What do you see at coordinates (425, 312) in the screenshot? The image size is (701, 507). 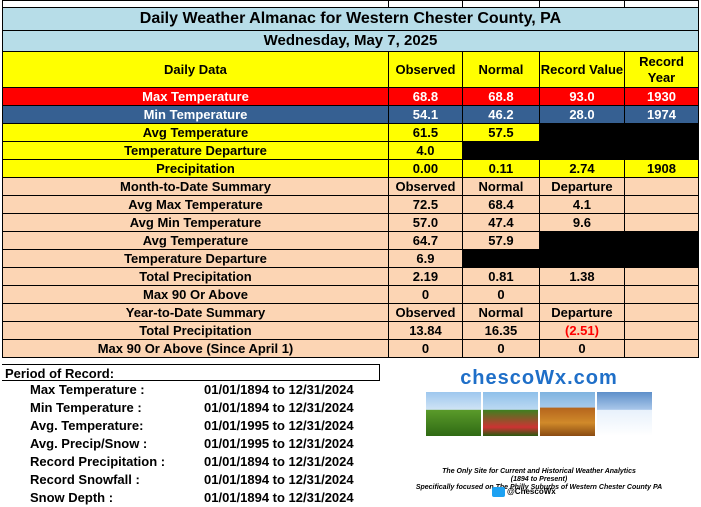 I see `ytd-header-observed: Observed` at bounding box center [425, 312].